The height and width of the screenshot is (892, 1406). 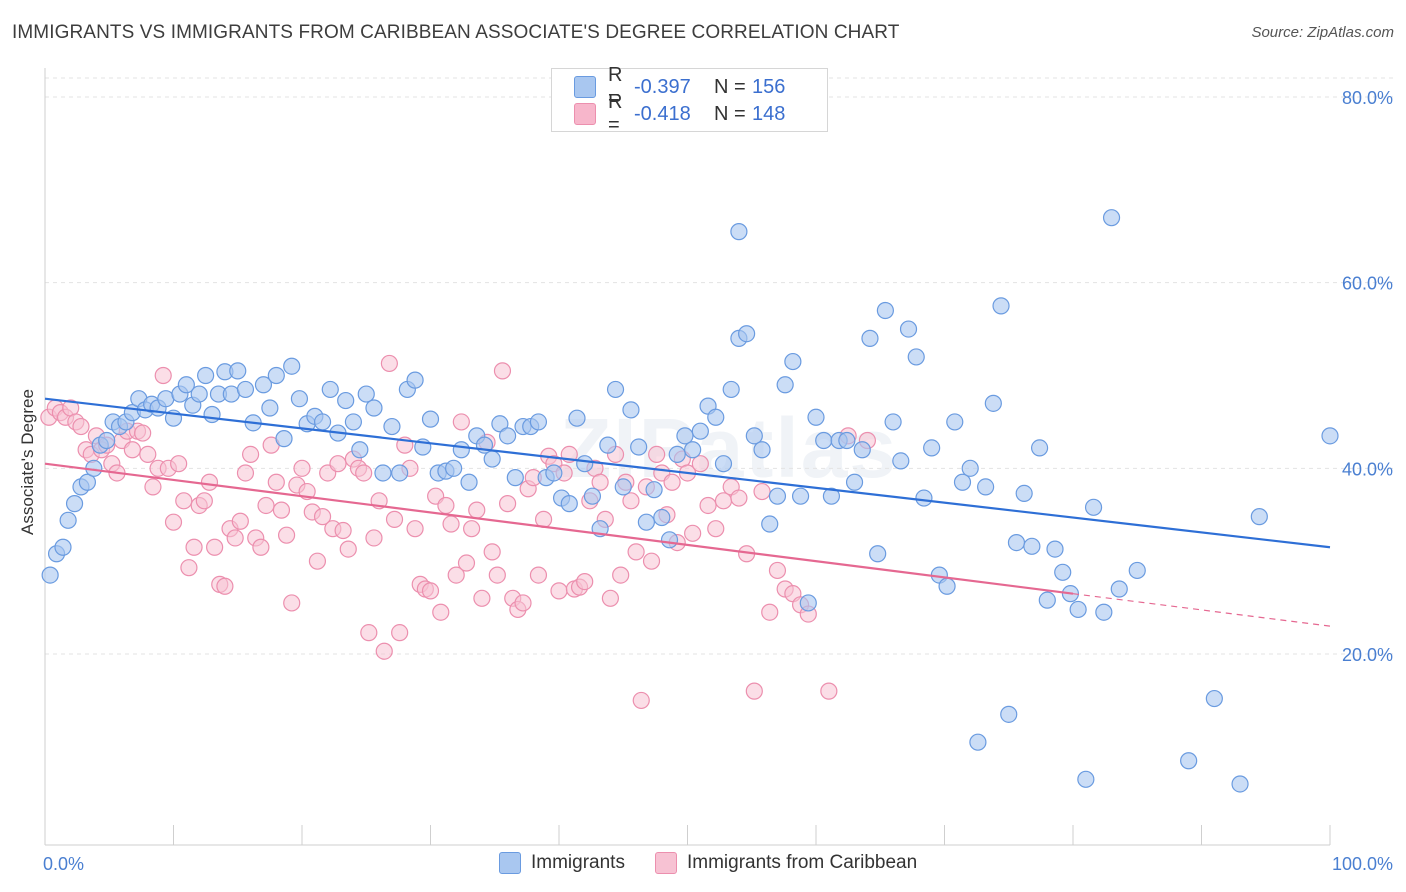 What do you see at coordinates (559, 528) in the screenshot?
I see `caribbean-trend-line` at bounding box center [559, 528].